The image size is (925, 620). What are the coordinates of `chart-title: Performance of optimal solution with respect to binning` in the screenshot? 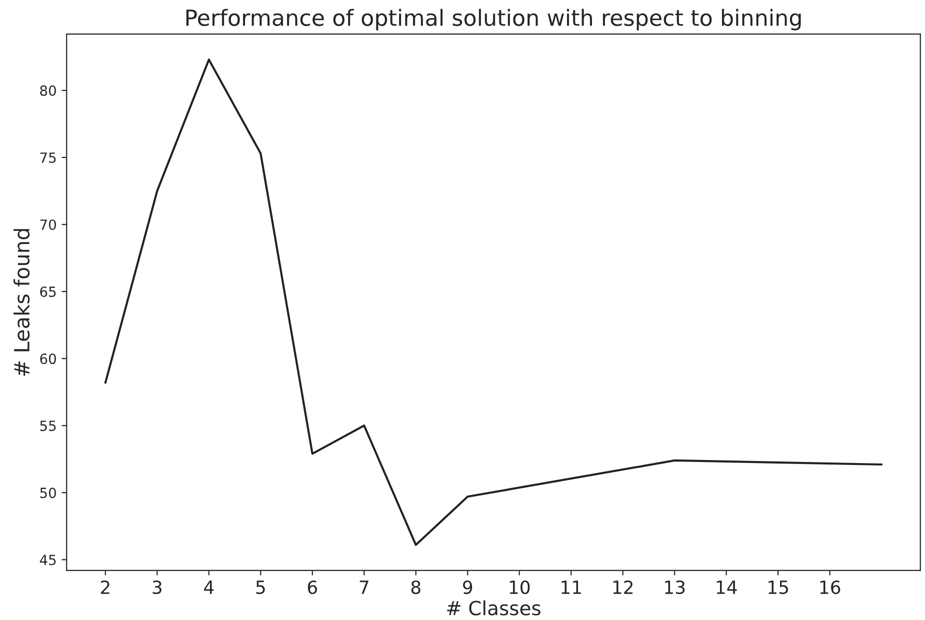 It's located at (493, 19).